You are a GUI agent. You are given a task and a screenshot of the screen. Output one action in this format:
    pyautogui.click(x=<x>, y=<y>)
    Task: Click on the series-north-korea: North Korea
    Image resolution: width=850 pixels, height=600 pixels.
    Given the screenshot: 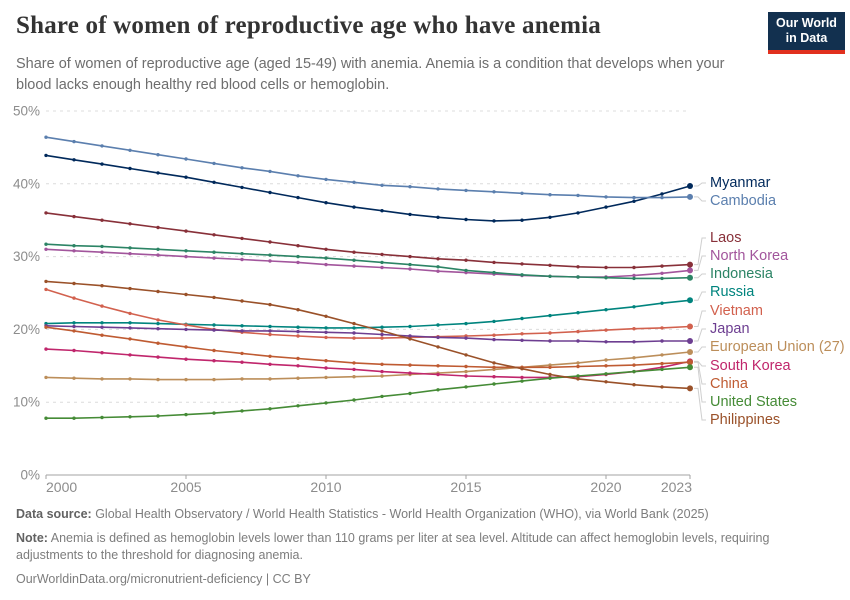 What is the action you would take?
    pyautogui.click(x=416, y=263)
    